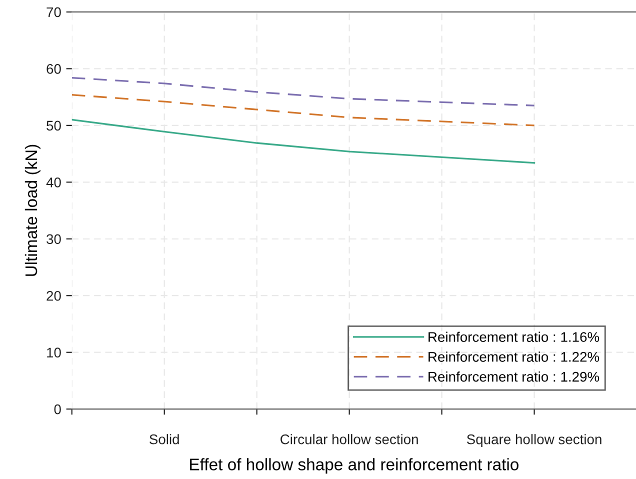  Describe the element at coordinates (57, 409) in the screenshot. I see `y-tick-label: 0` at that location.